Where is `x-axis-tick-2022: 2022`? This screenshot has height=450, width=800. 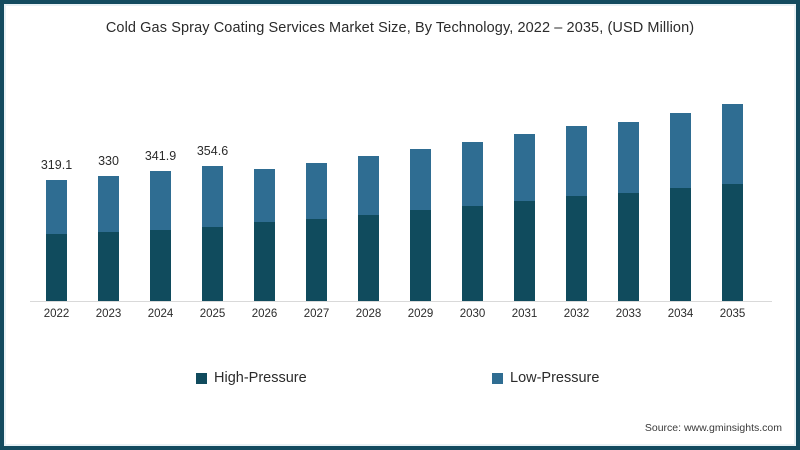
x-axis-tick-2022: 2022 is located at coordinates (56, 314).